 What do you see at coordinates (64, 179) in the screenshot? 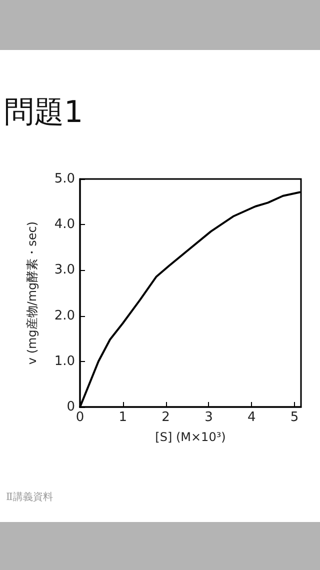
I see `y-tick-label: 5.0` at bounding box center [64, 179].